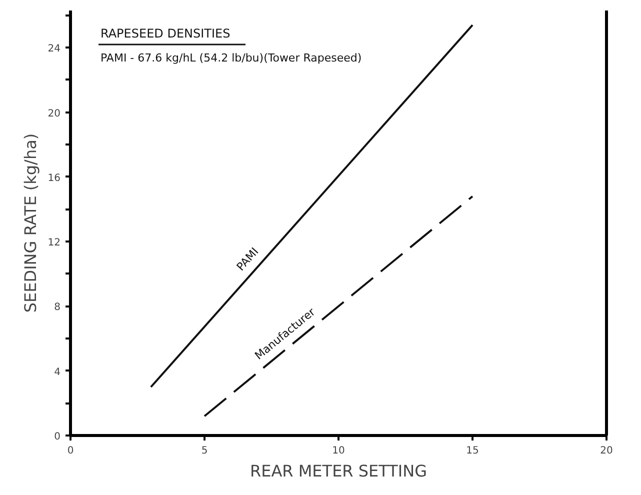  What do you see at coordinates (472, 451) in the screenshot?
I see `x-tick-label: 15` at bounding box center [472, 451].